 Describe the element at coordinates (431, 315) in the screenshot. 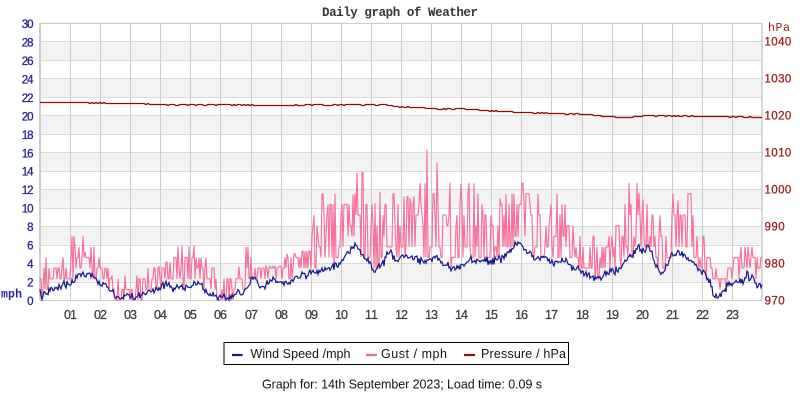

I see `svg-text: 13` at that location.